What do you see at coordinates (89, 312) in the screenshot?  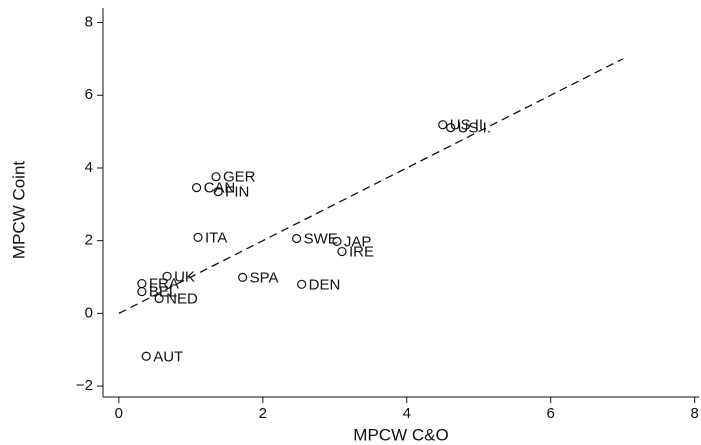 I see `y-tick-label: 0` at bounding box center [89, 312].